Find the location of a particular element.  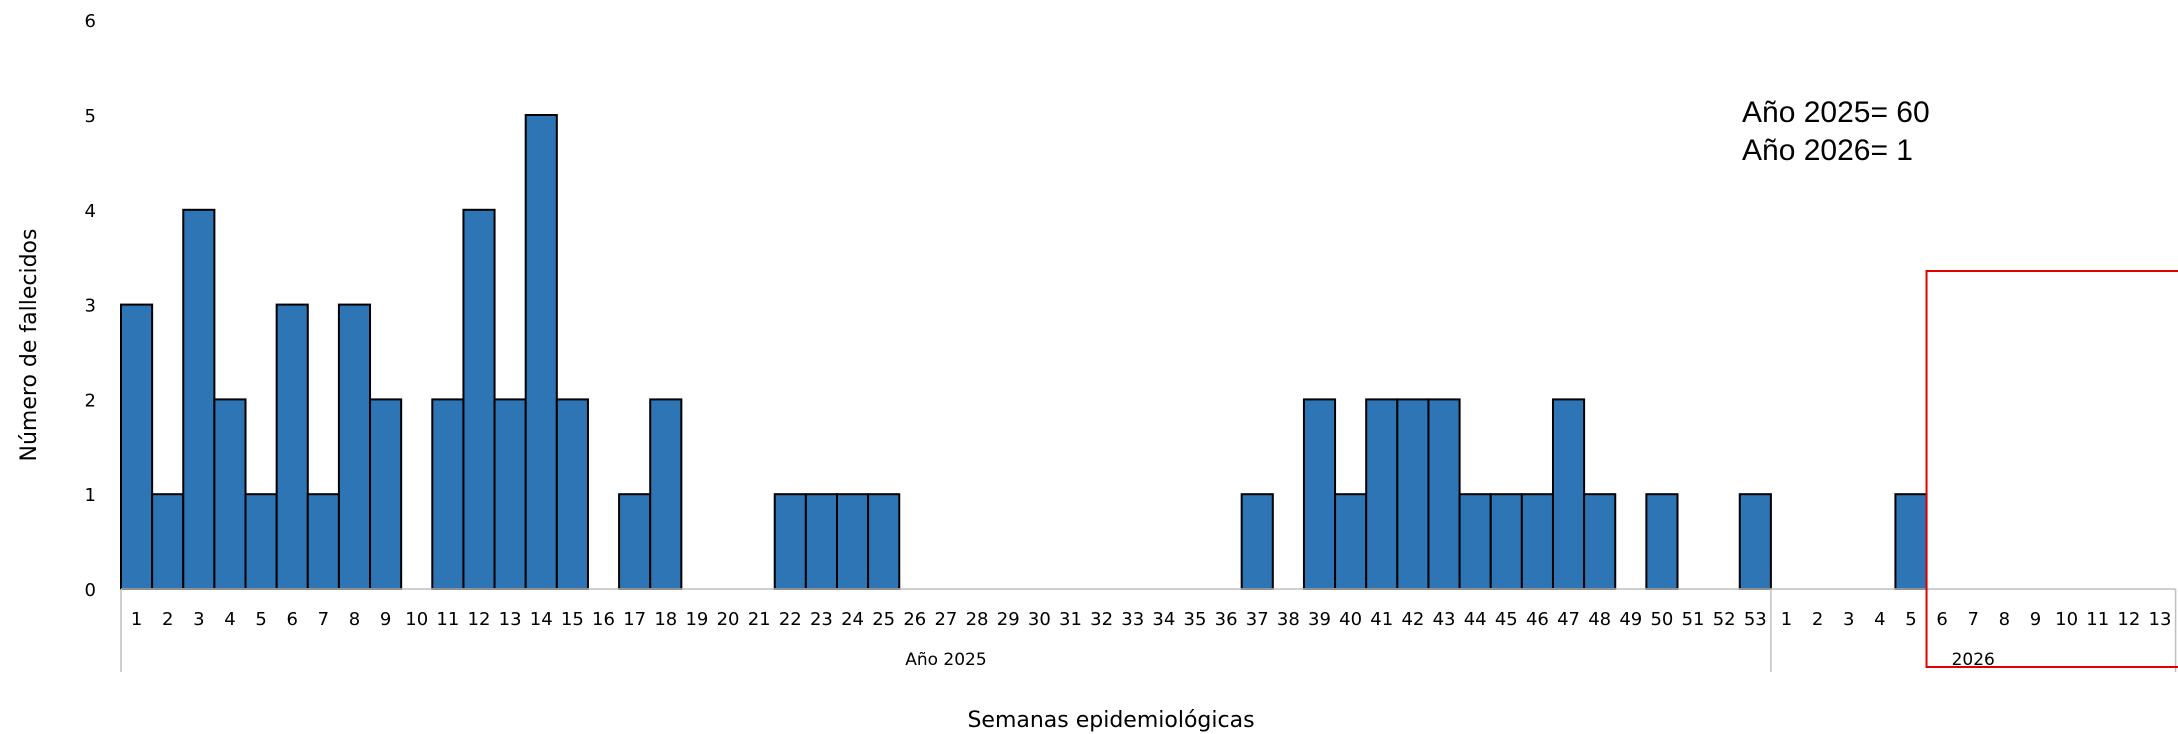

x-tick-label: 14 is located at coordinates (541, 619).